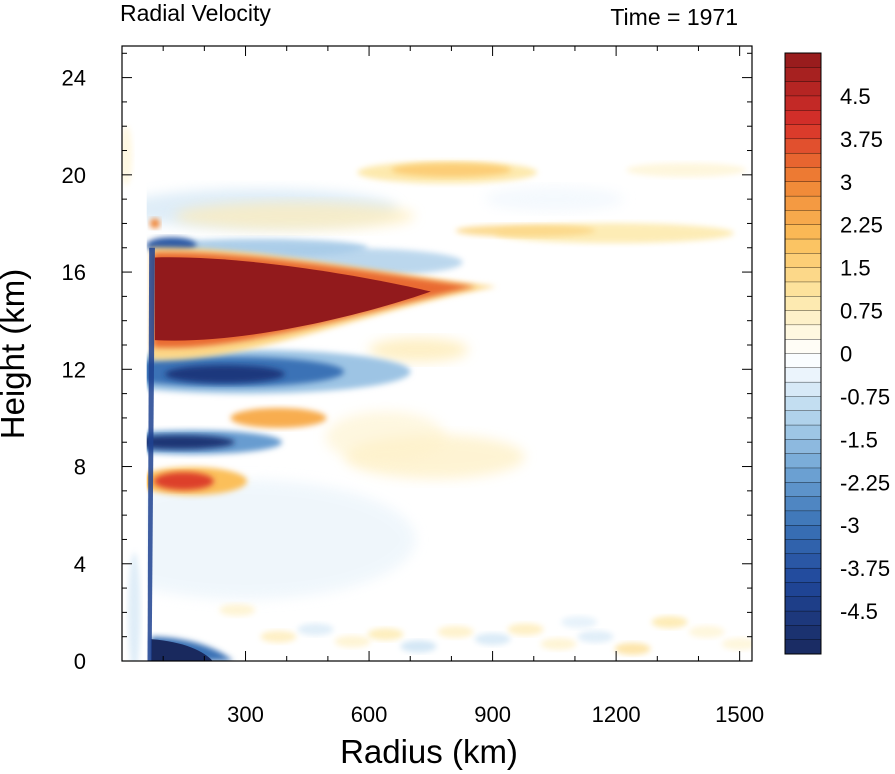 The width and height of the screenshot is (895, 774). I want to click on faint-outflow-mid2, so click(385, 437).